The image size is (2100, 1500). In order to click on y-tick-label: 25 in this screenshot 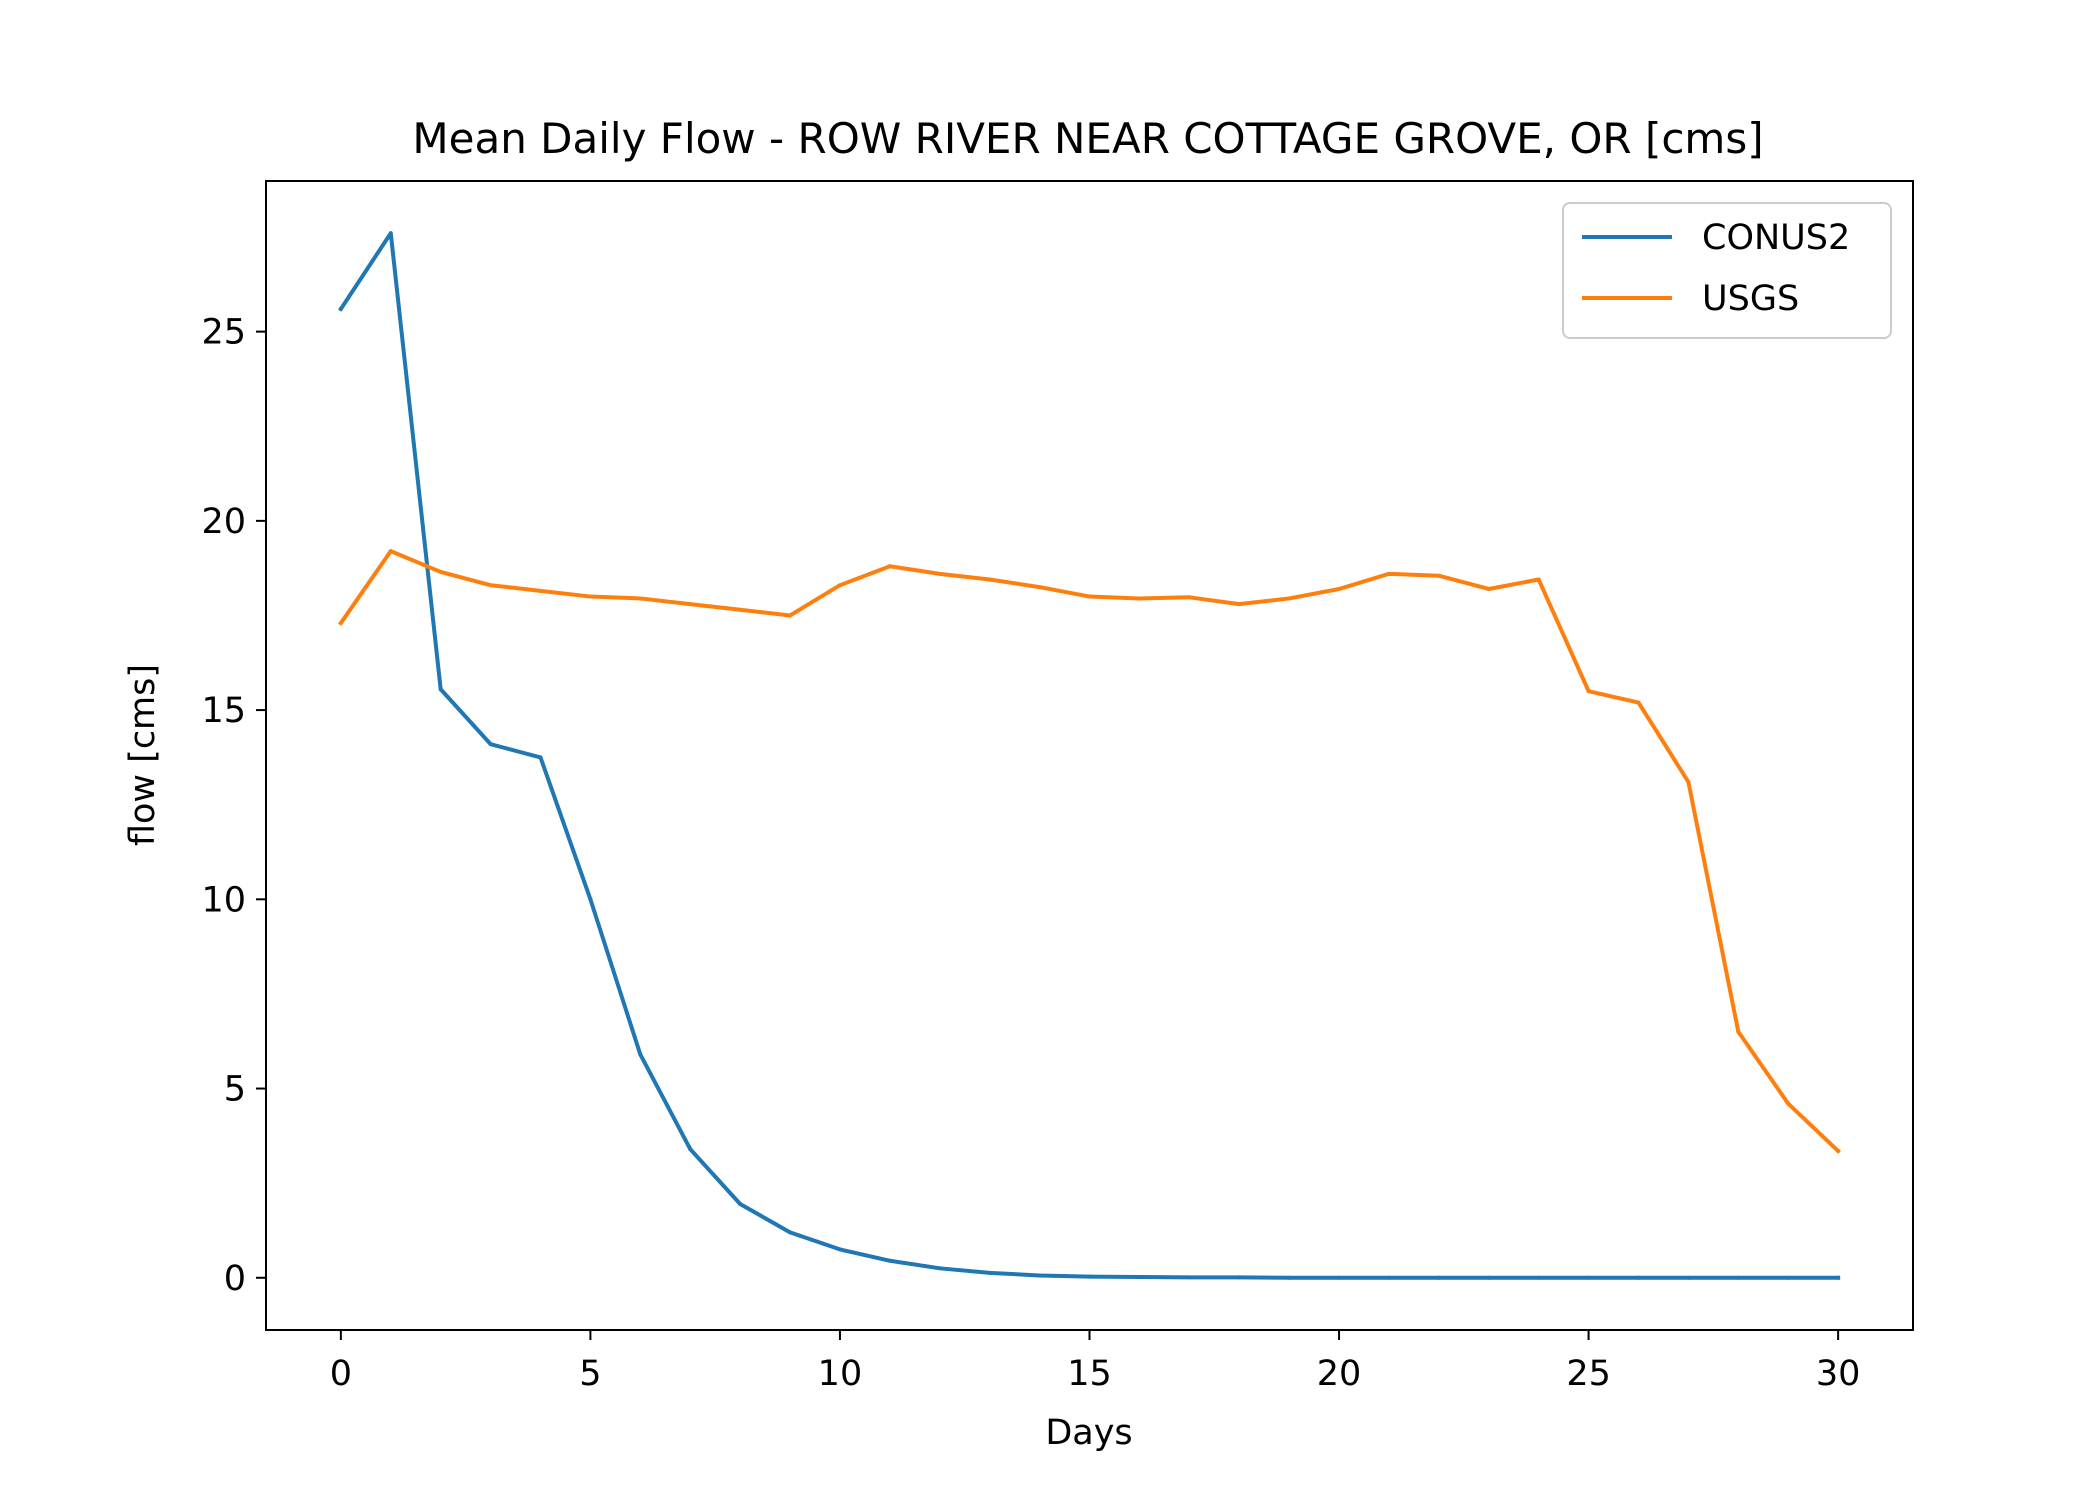, I will do `click(223, 333)`.